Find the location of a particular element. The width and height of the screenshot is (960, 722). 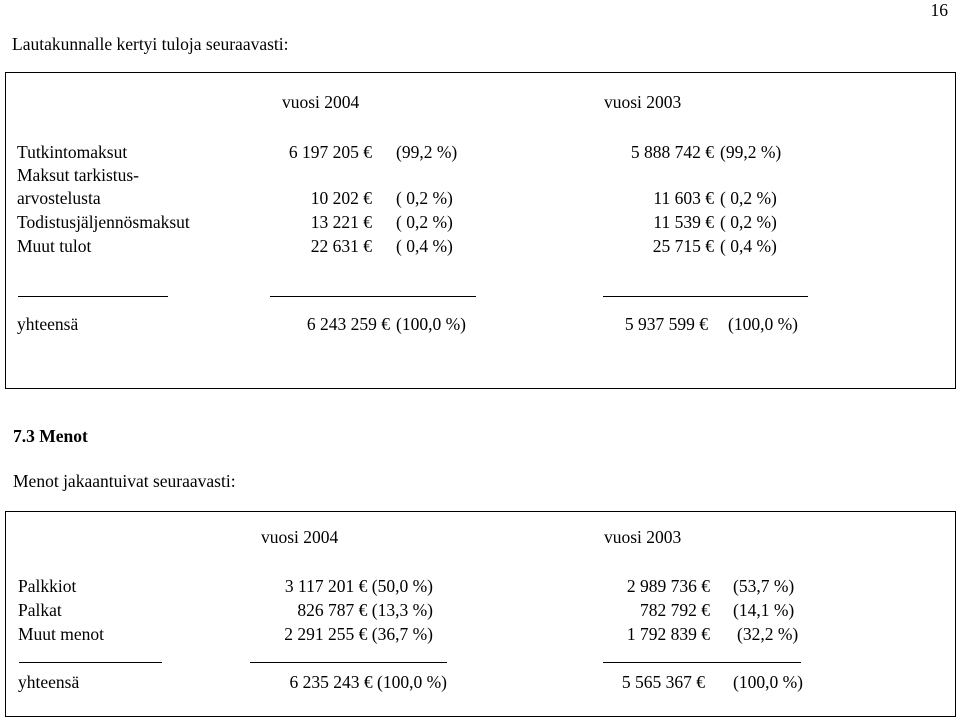

income-row-label: Todistusjäljennösmaksut is located at coordinates (103, 222).